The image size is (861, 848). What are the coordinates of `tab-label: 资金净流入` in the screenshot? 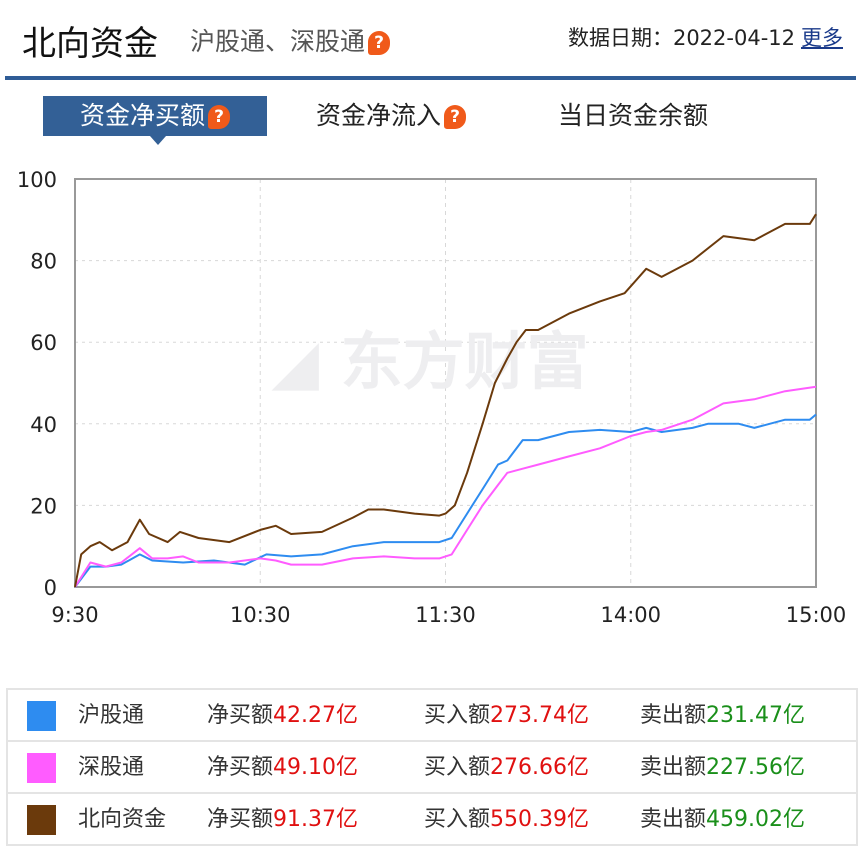 It's located at (379, 115).